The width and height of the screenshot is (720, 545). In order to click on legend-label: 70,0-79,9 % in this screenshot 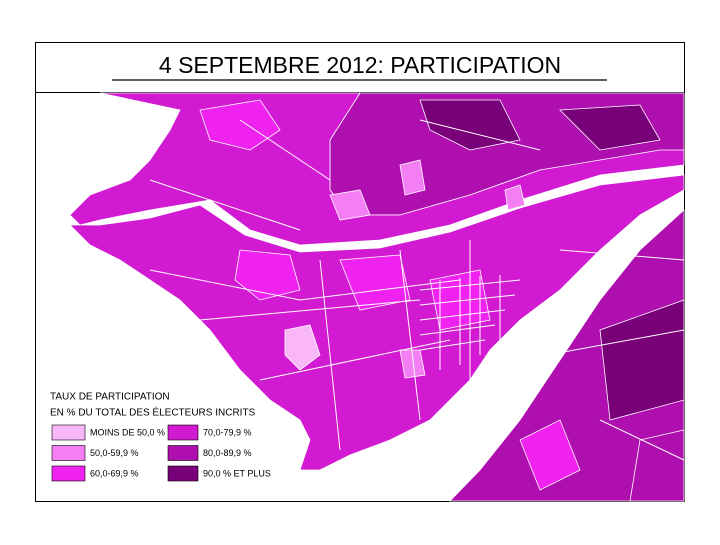, I will do `click(227, 432)`.